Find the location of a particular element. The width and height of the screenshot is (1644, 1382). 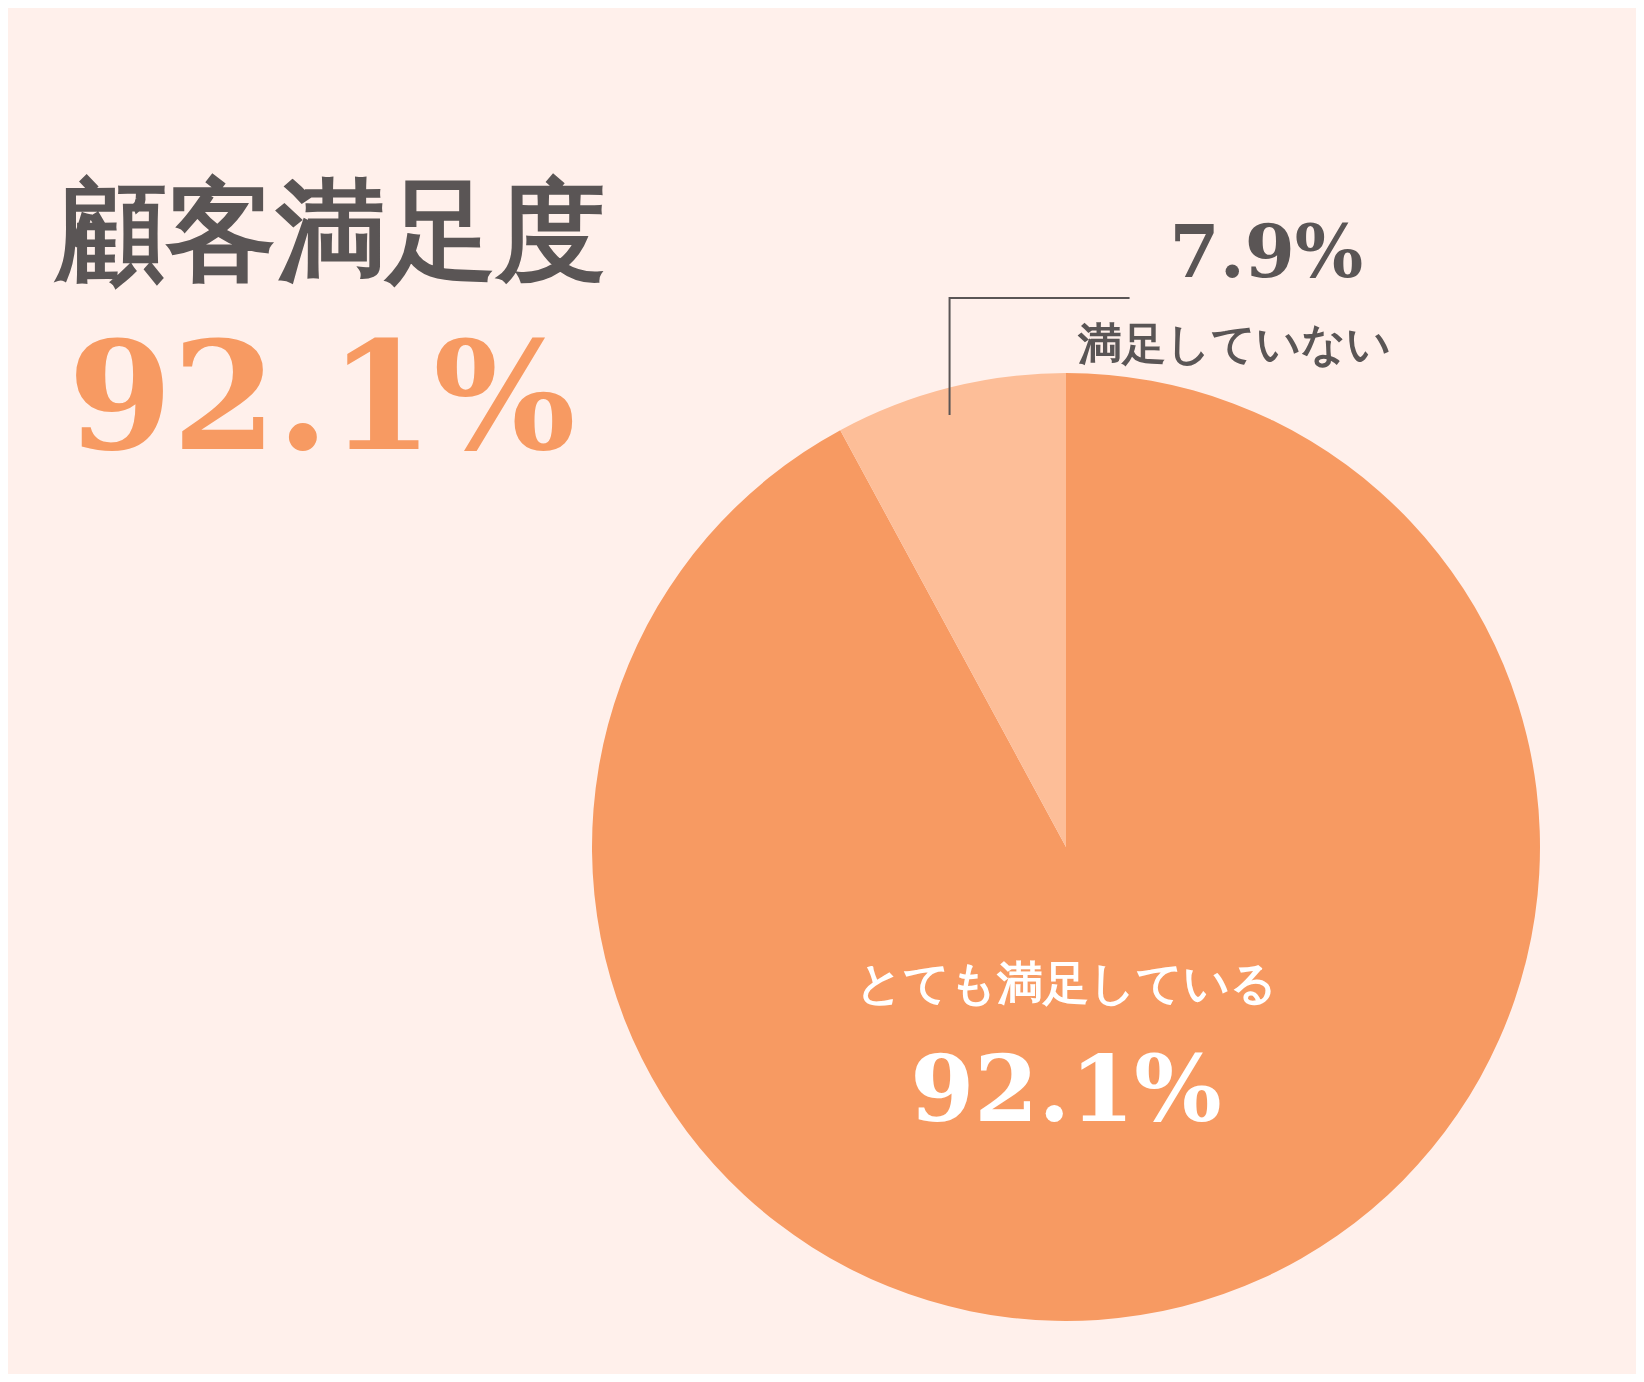

chart-title: 顧客満足度 is located at coordinates (331, 231).